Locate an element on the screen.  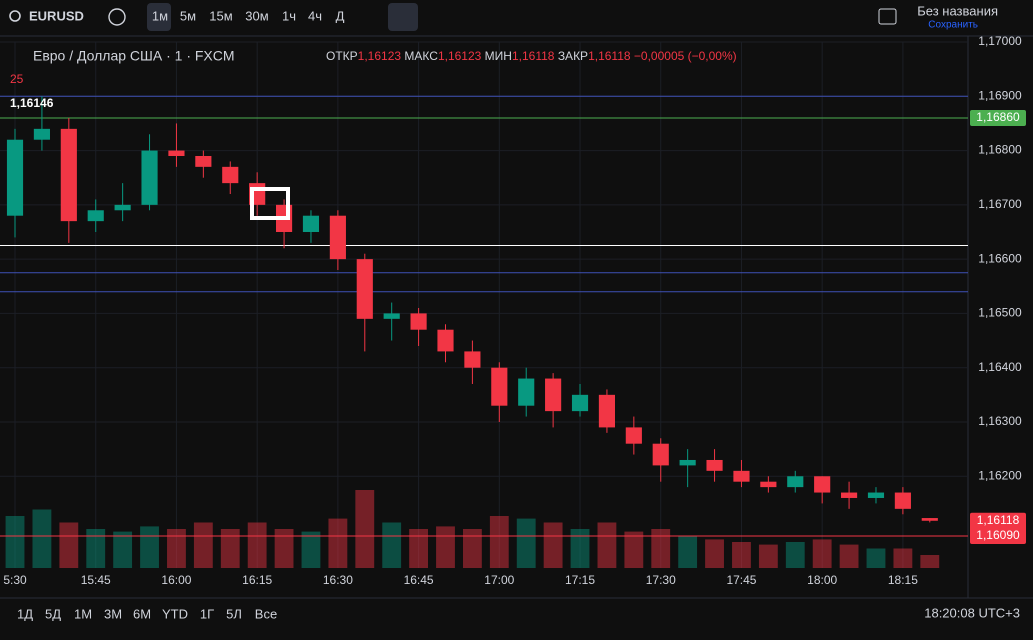
search-icon is located at coordinates (15, 16).